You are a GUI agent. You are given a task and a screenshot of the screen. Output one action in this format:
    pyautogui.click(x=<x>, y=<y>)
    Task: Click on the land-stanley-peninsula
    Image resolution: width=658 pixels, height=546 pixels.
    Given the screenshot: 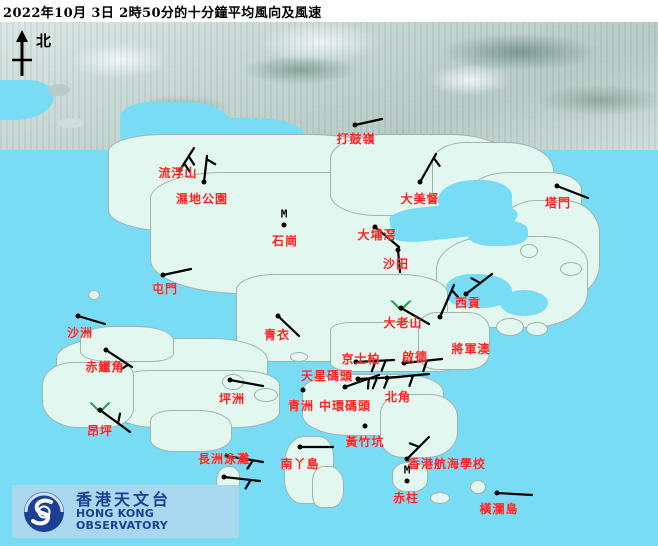 What is the action you would take?
    pyautogui.click(x=410, y=477)
    